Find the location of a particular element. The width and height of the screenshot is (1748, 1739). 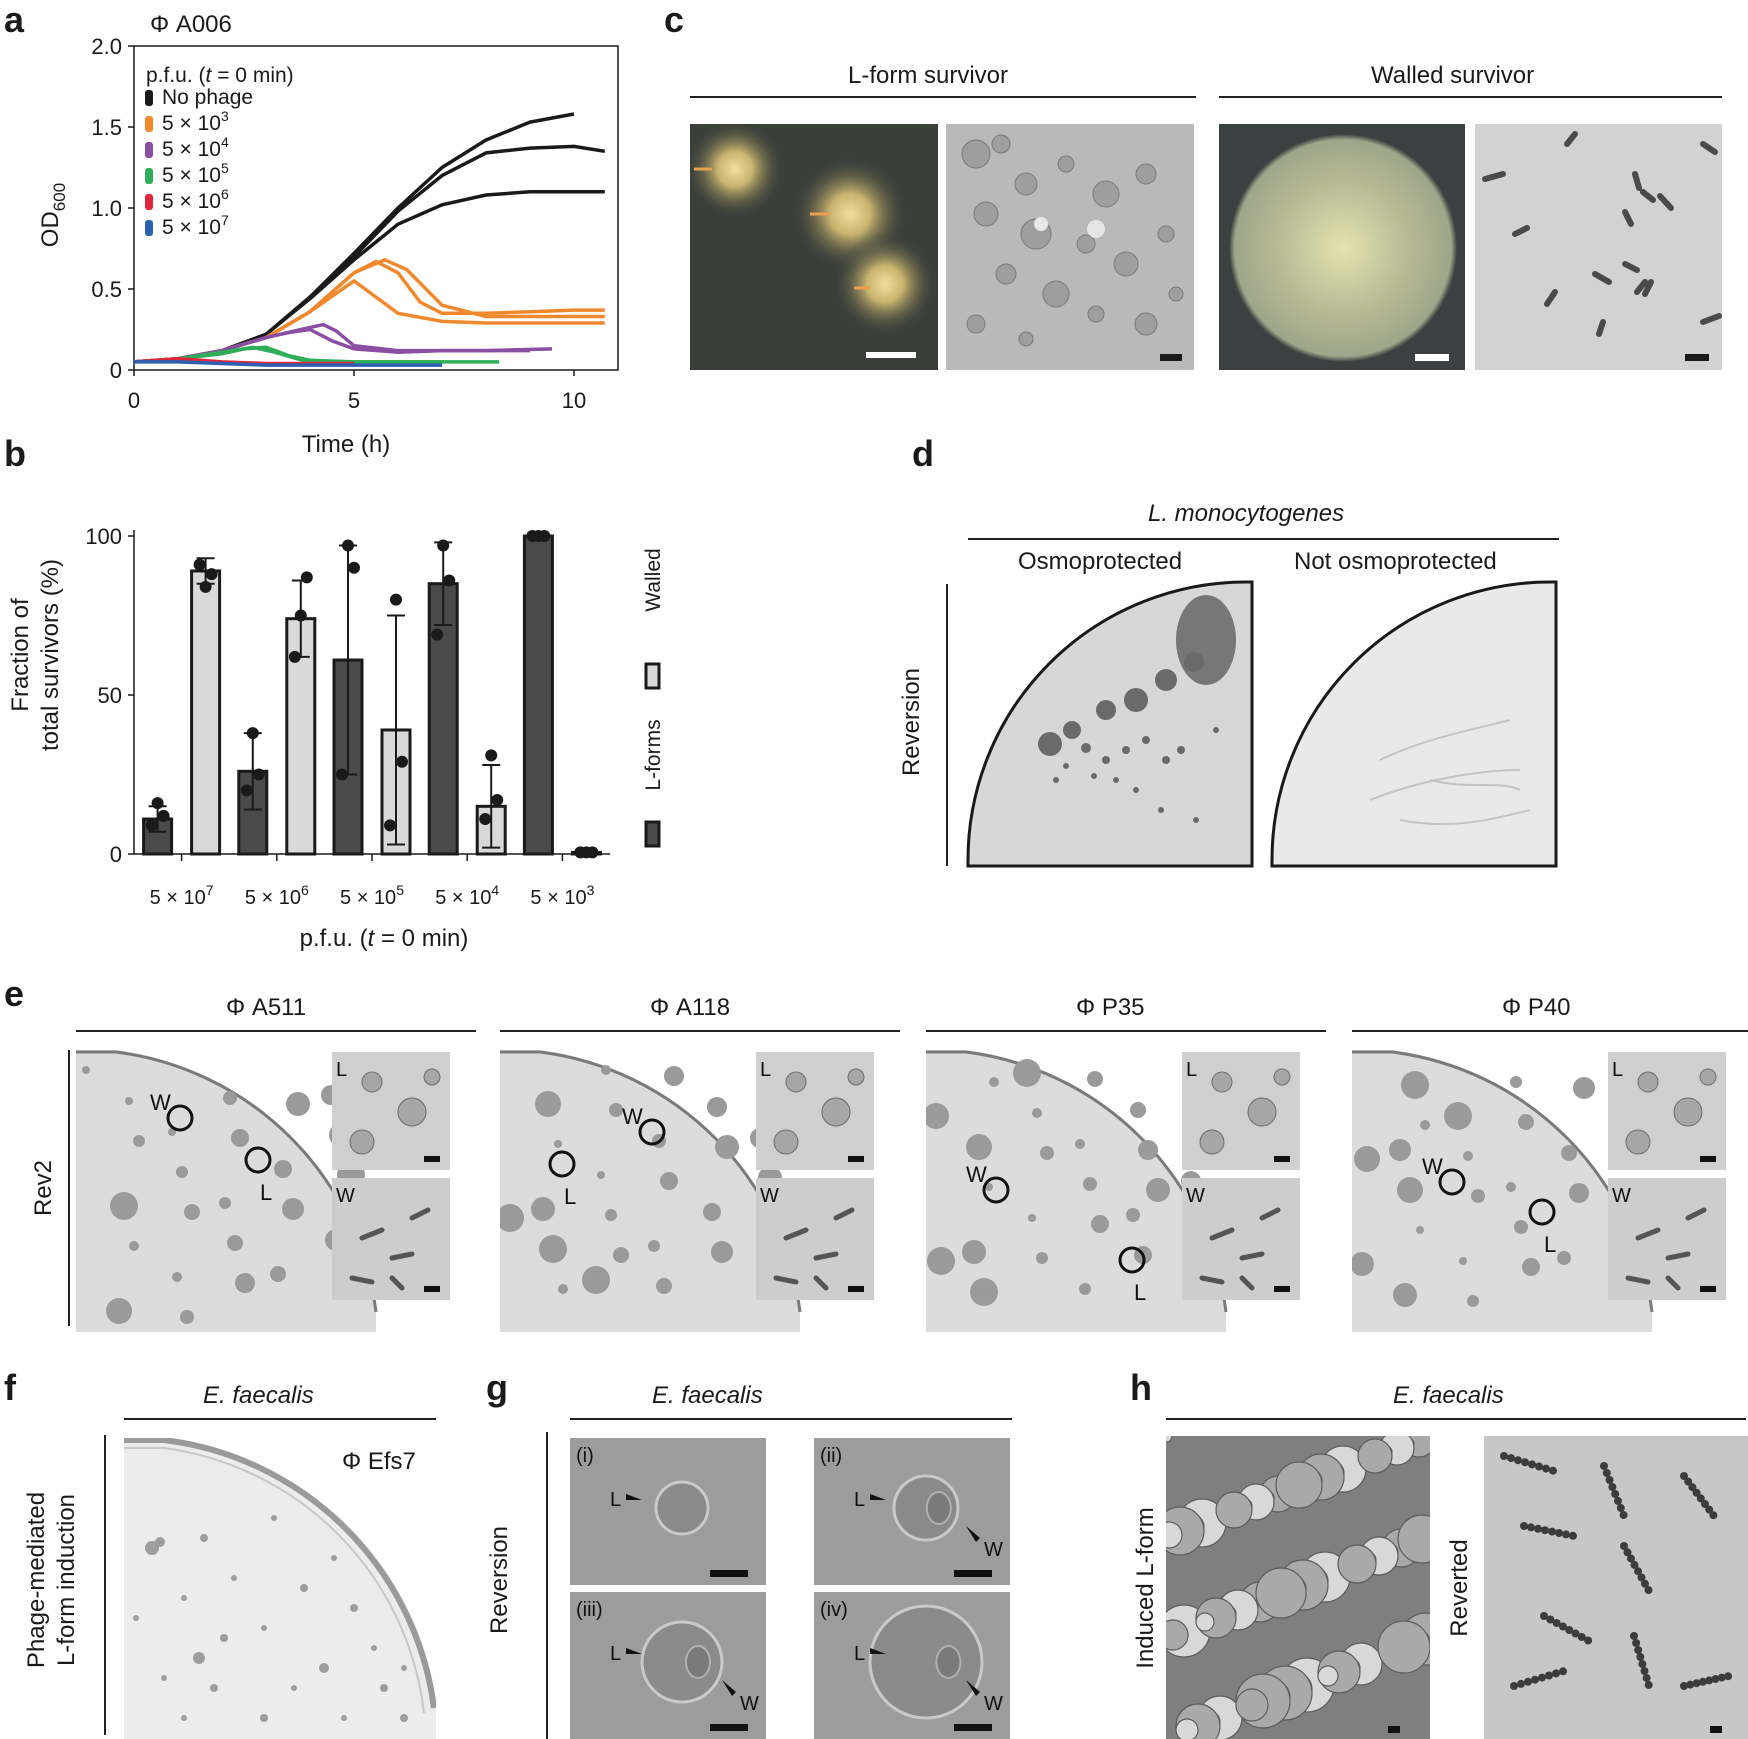

plate-osmoprotected is located at coordinates (1110, 724).